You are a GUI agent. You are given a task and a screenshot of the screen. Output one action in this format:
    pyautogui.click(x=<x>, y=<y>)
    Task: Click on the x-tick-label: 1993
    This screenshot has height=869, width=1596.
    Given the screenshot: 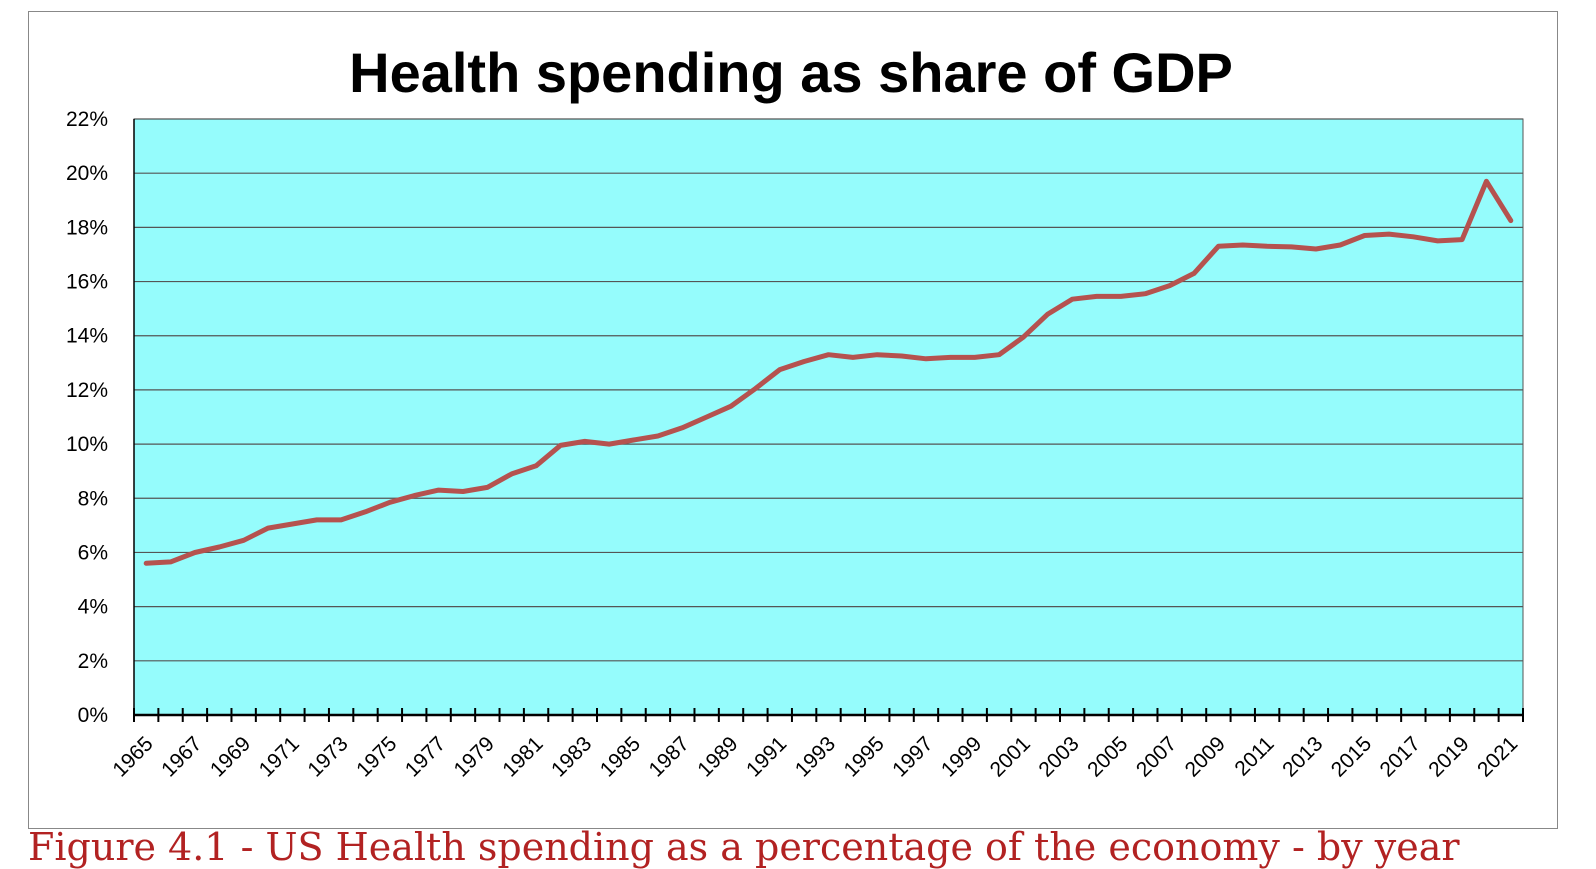 What is the action you would take?
    pyautogui.click(x=815, y=756)
    